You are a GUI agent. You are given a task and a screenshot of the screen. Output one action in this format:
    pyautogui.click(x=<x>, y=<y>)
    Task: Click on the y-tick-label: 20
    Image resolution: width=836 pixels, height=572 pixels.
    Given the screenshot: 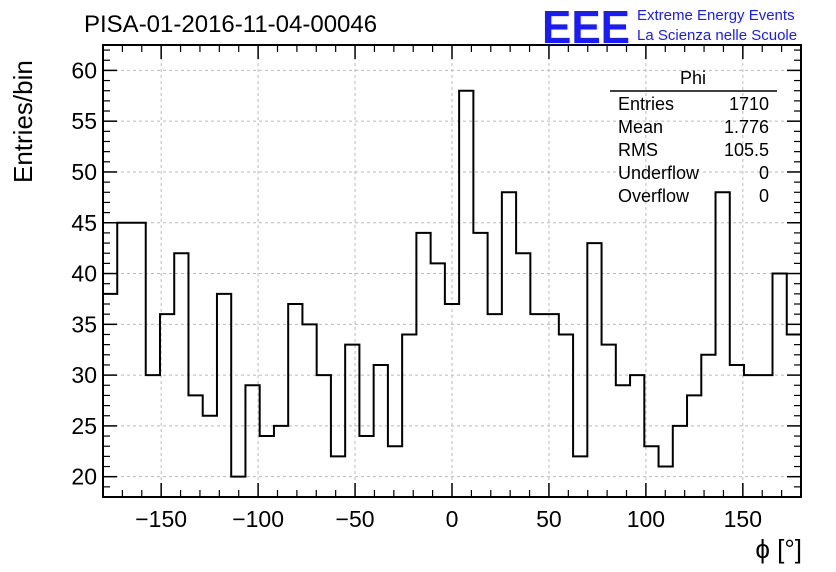 What is the action you would take?
    pyautogui.click(x=84, y=477)
    